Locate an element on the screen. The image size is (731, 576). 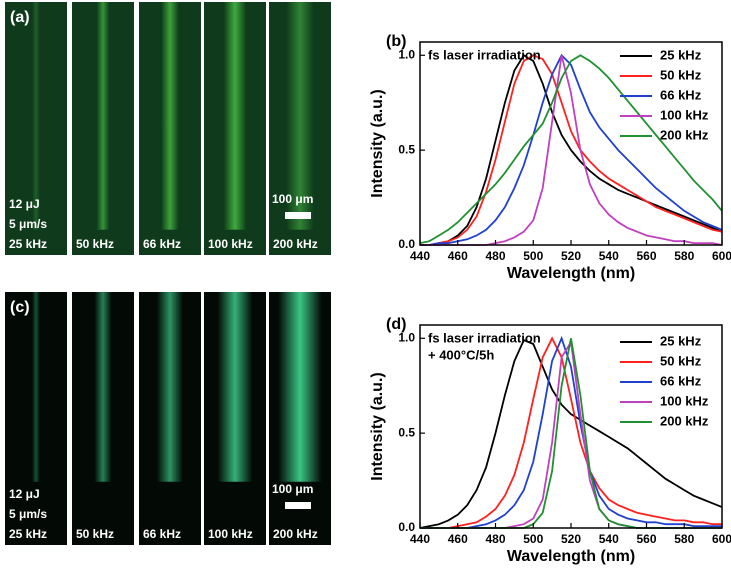
panel-label: (d) is located at coordinates (396, 324).